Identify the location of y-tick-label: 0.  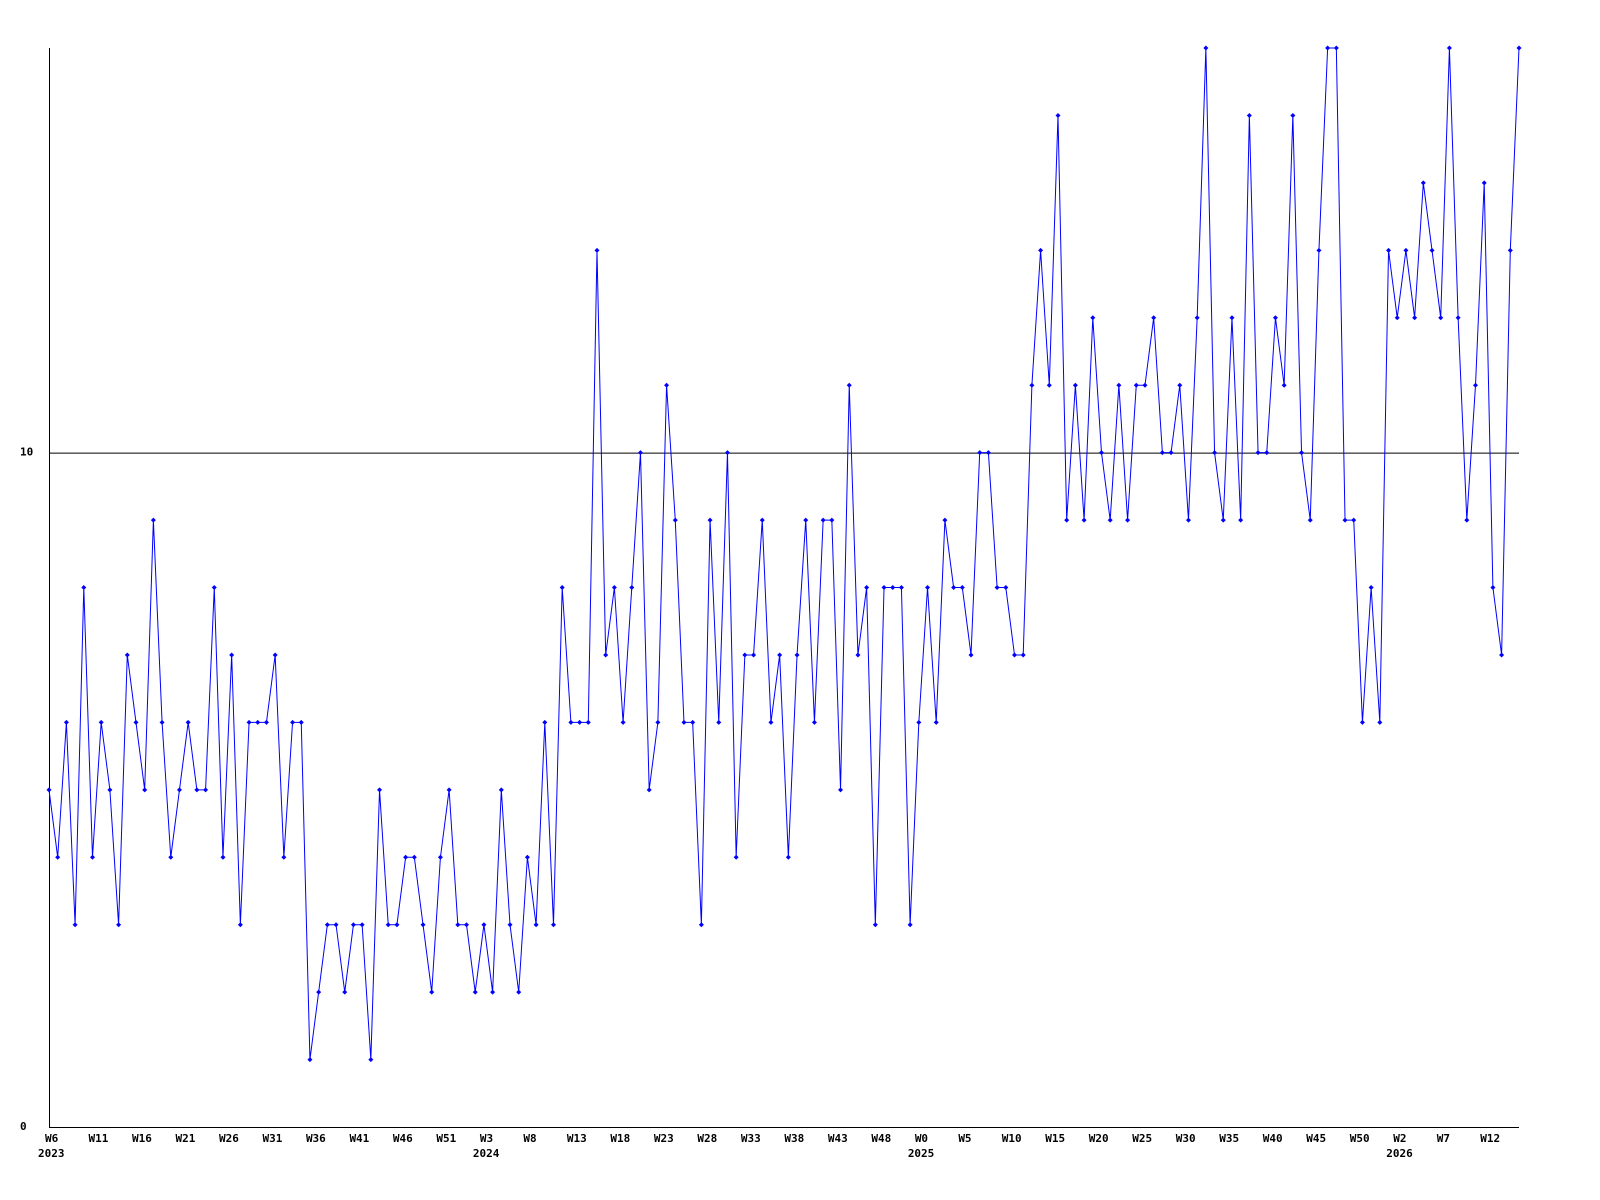
(23, 1126).